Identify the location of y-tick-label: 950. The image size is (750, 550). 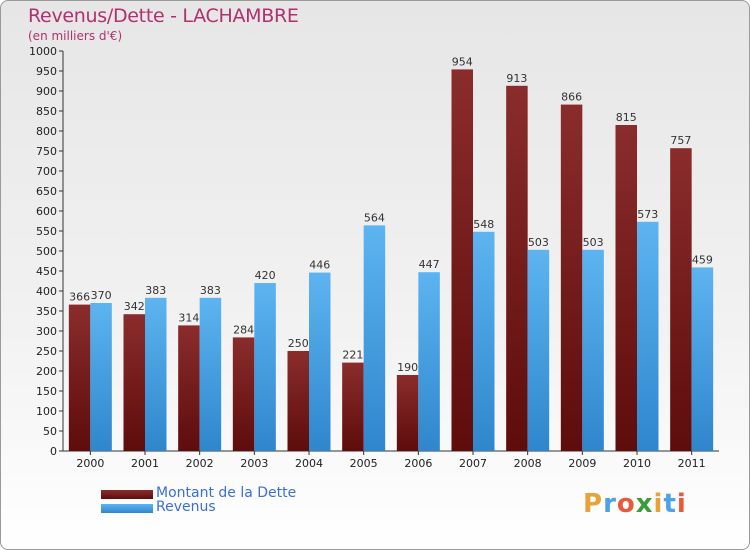
(46, 71).